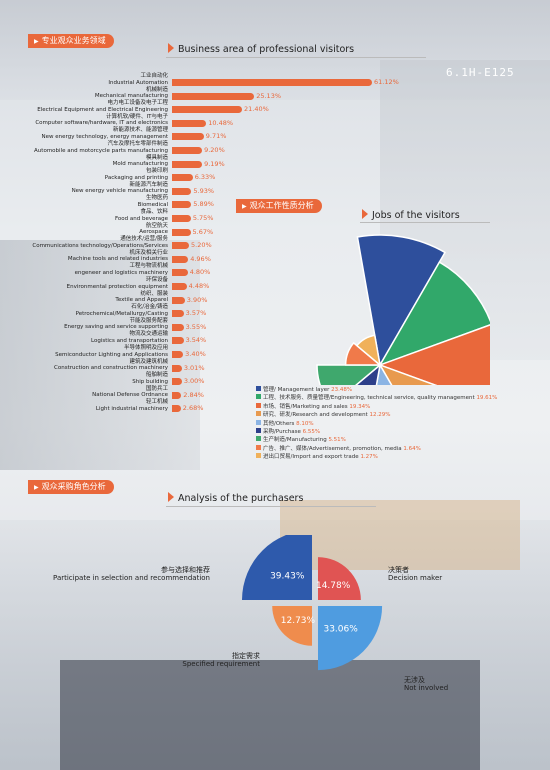 Image resolution: width=550 pixels, height=770 pixels. Describe the element at coordinates (298, 621) in the screenshot. I see `quadrant-value: 12.73%` at that location.